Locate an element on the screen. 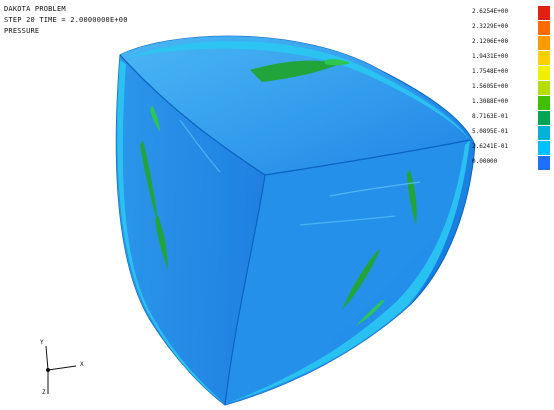  legend-row: 2.1206E+00 is located at coordinates (511, 43).